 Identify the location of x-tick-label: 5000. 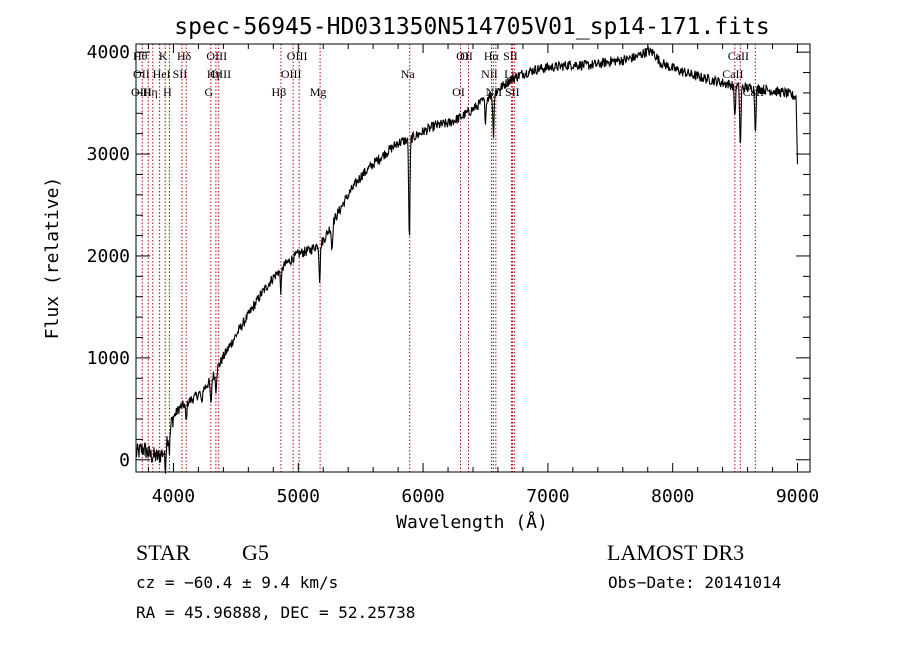
(298, 496).